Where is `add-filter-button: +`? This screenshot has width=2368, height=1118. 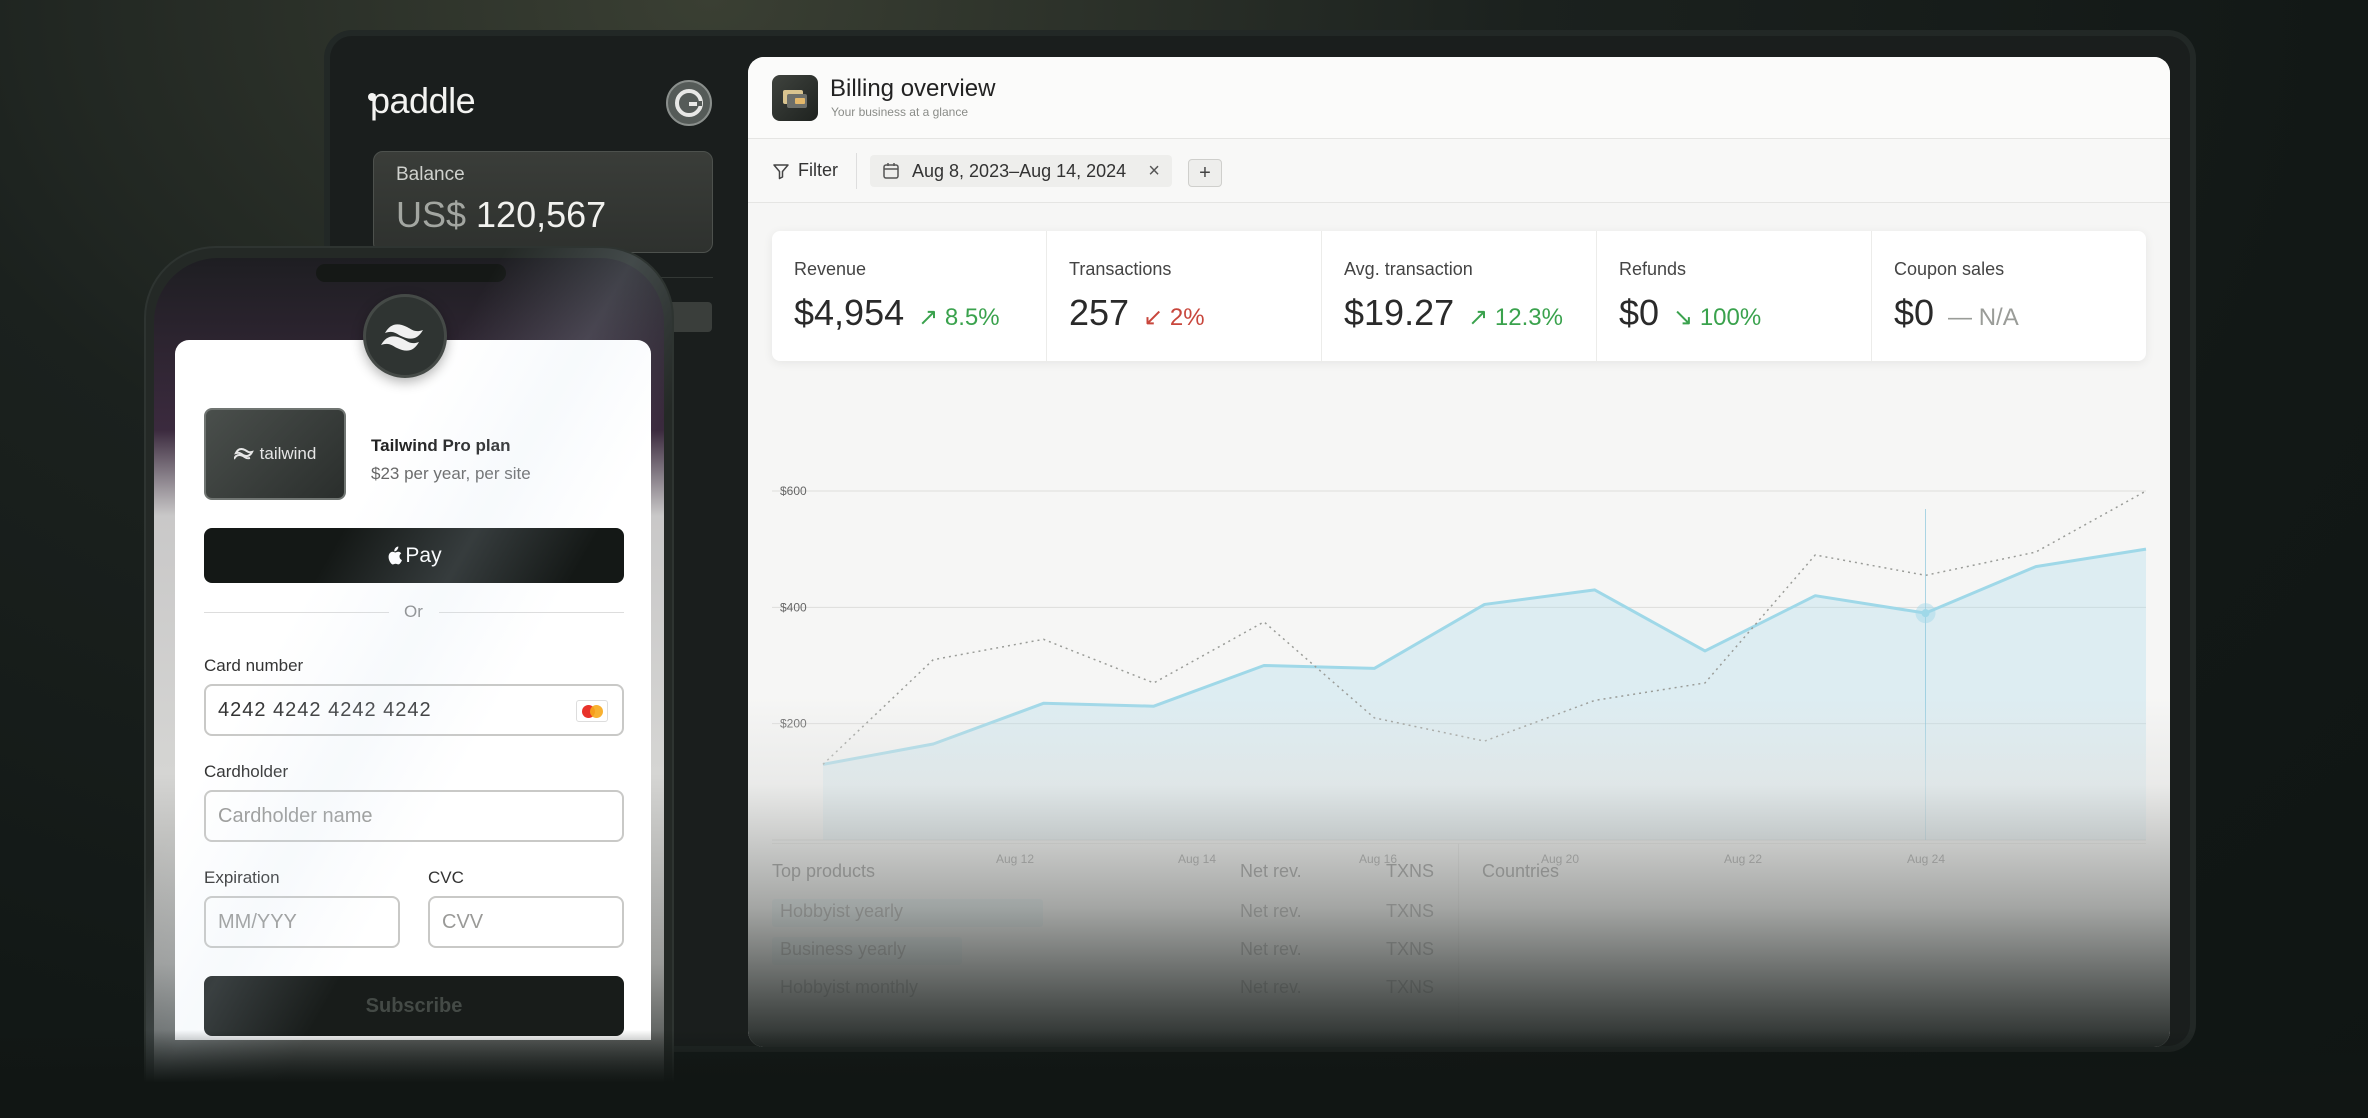
add-filter-button: + is located at coordinates (1205, 173).